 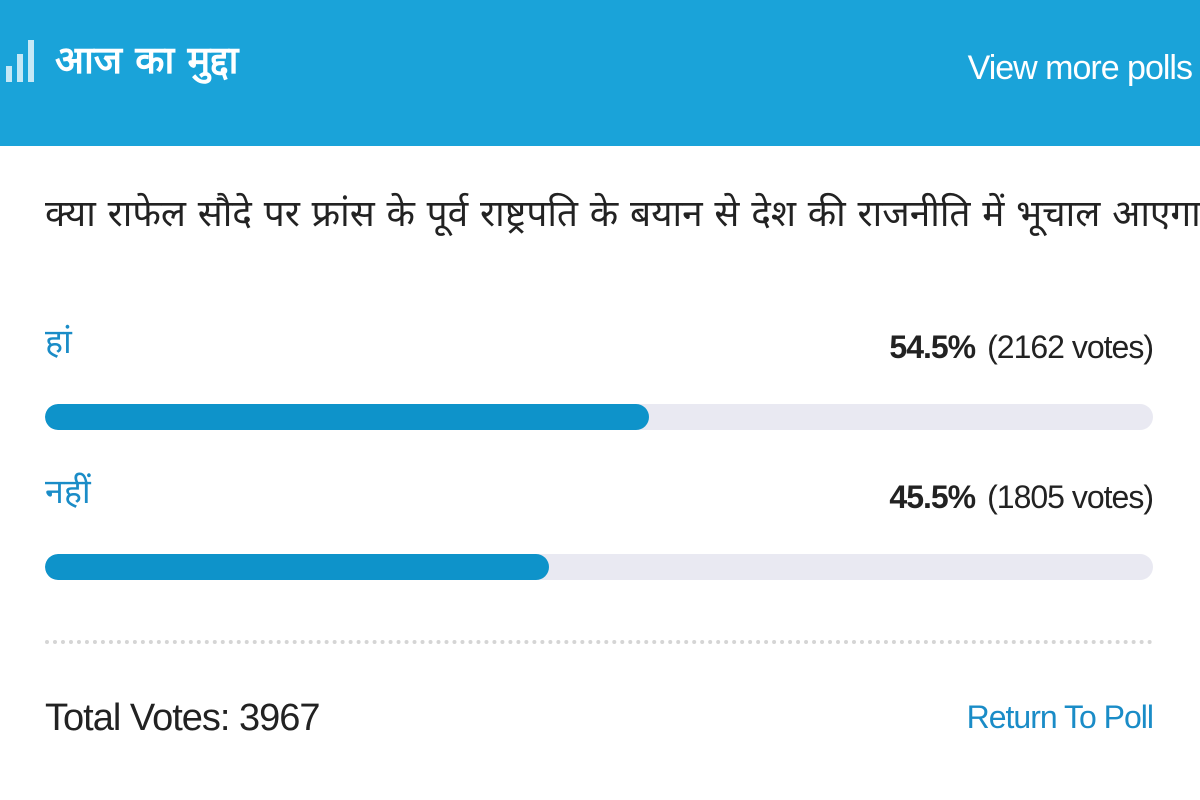 What do you see at coordinates (599, 527) in the screenshot?
I see `poll-option-no: नहीं 45.5% (1805 votes)` at bounding box center [599, 527].